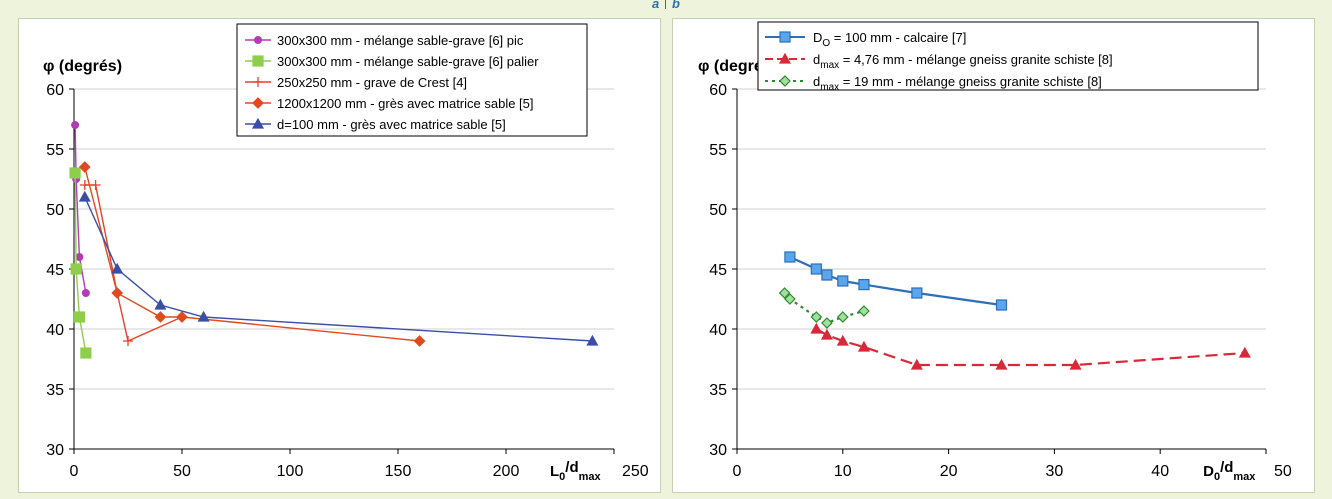 The height and width of the screenshot is (499, 1332). What do you see at coordinates (1055, 471) in the screenshot?
I see `x-tick-label: 30` at bounding box center [1055, 471].